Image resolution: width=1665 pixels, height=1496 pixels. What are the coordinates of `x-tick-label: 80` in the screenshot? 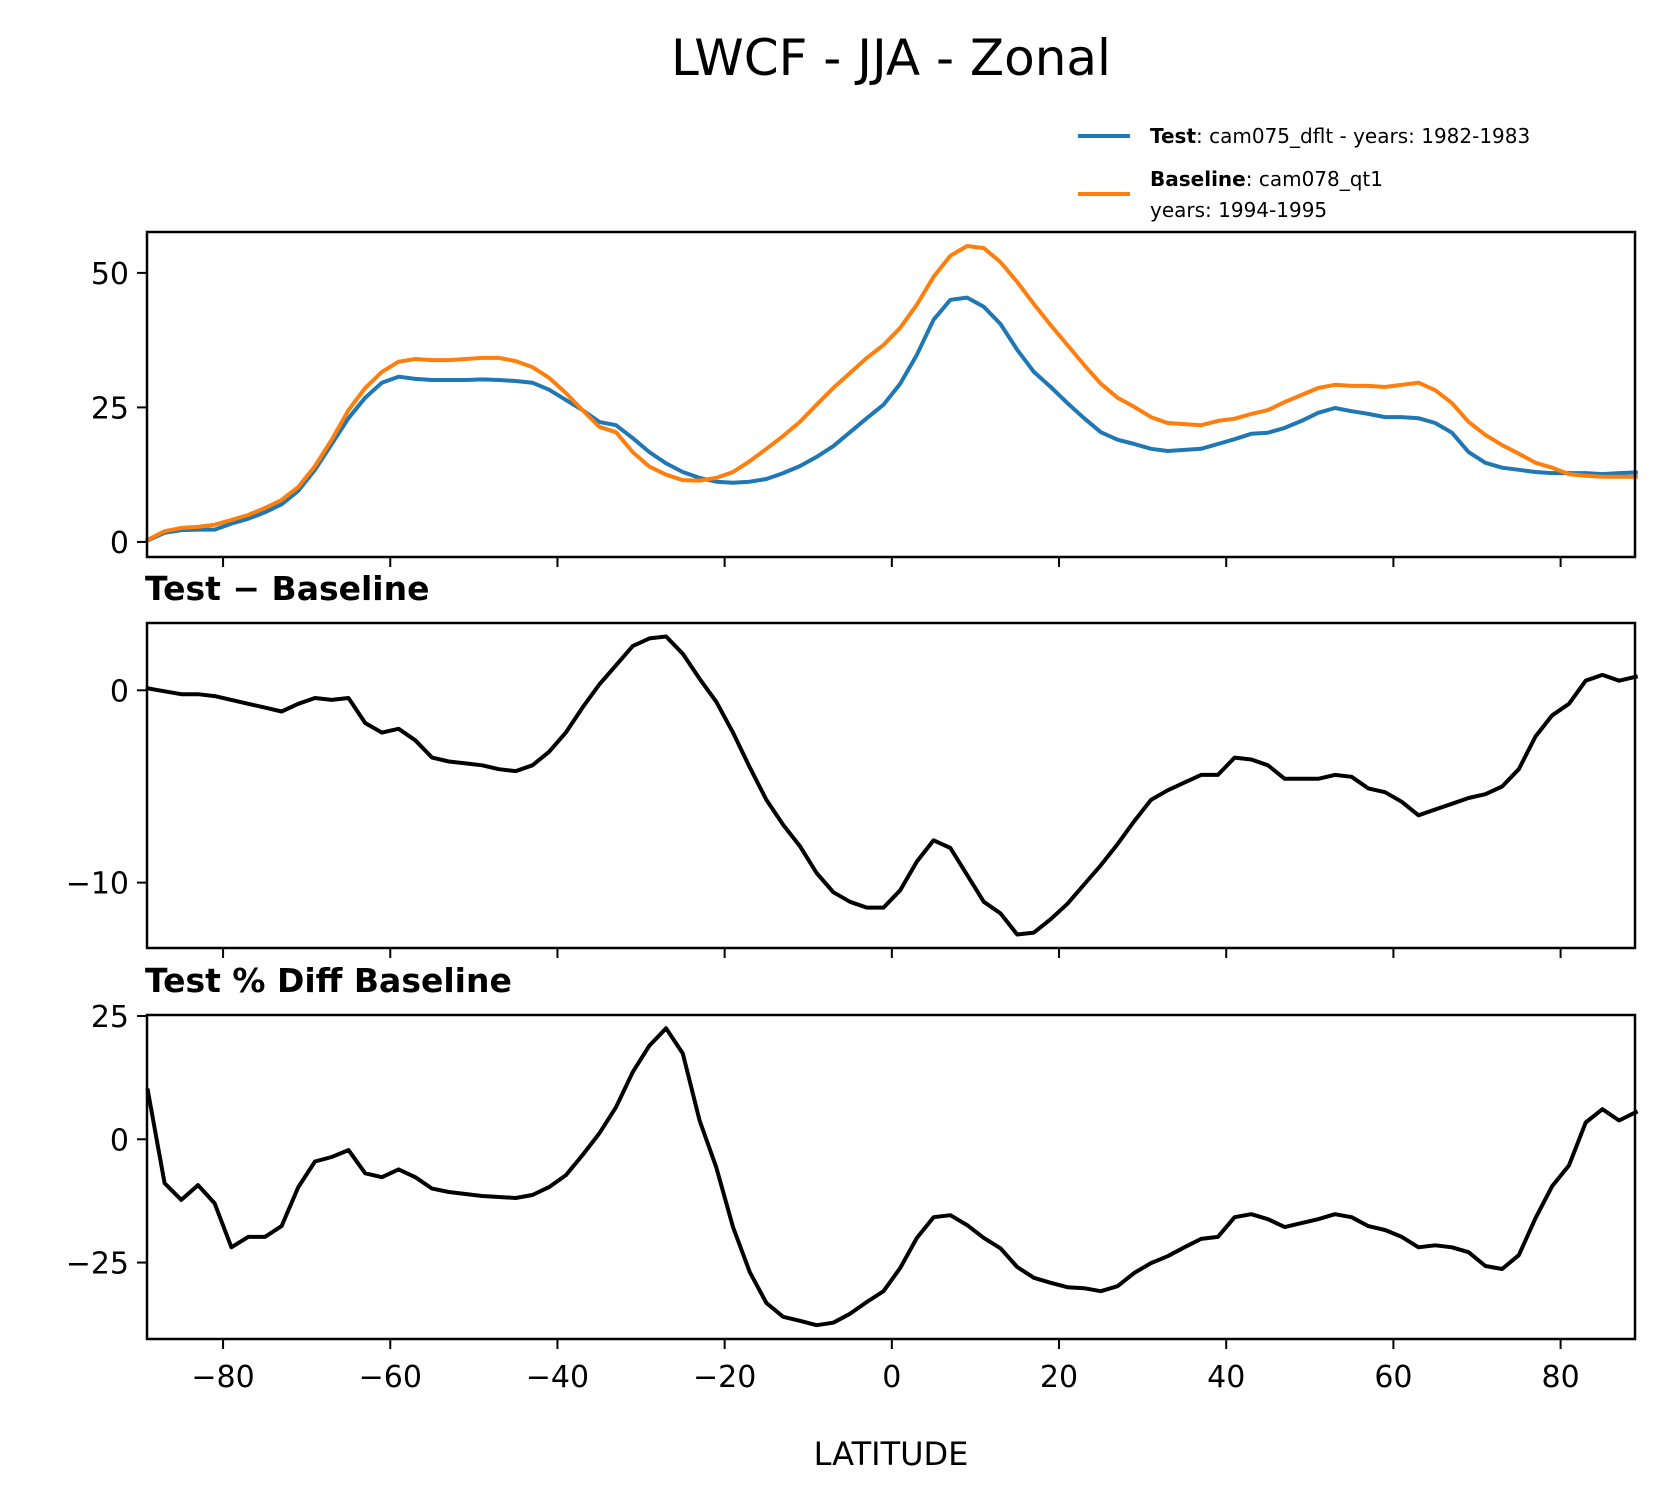 It's located at (1561, 1377).